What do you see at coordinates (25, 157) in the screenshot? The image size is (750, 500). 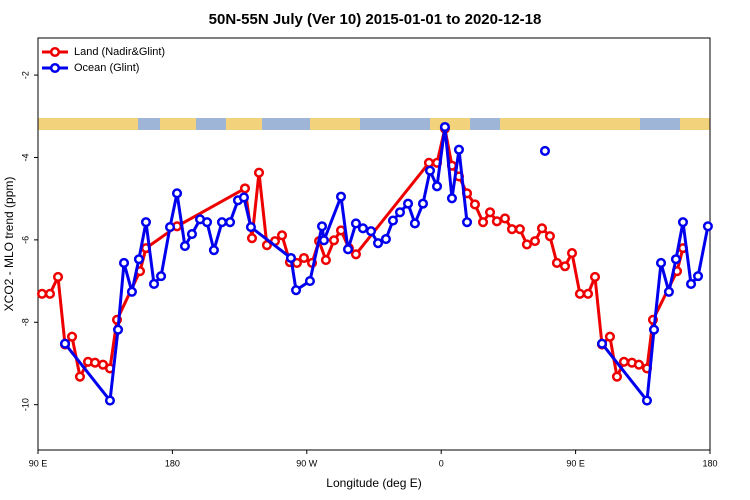 I see `y-tick-label: -4` at bounding box center [25, 157].